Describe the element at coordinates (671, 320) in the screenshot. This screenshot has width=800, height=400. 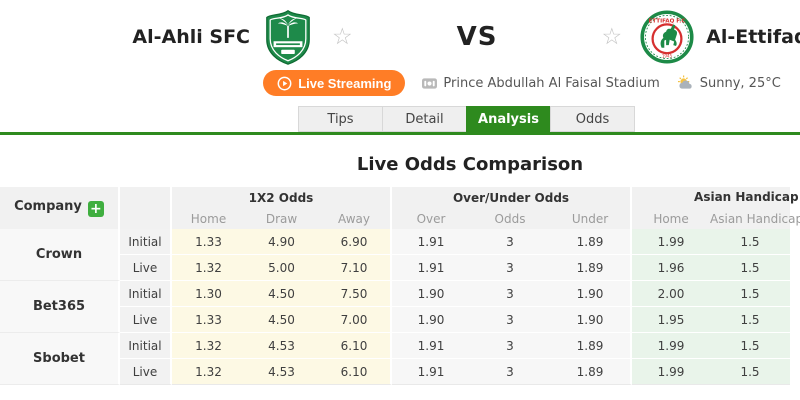
I see `odds-value: 1.95` at that location.